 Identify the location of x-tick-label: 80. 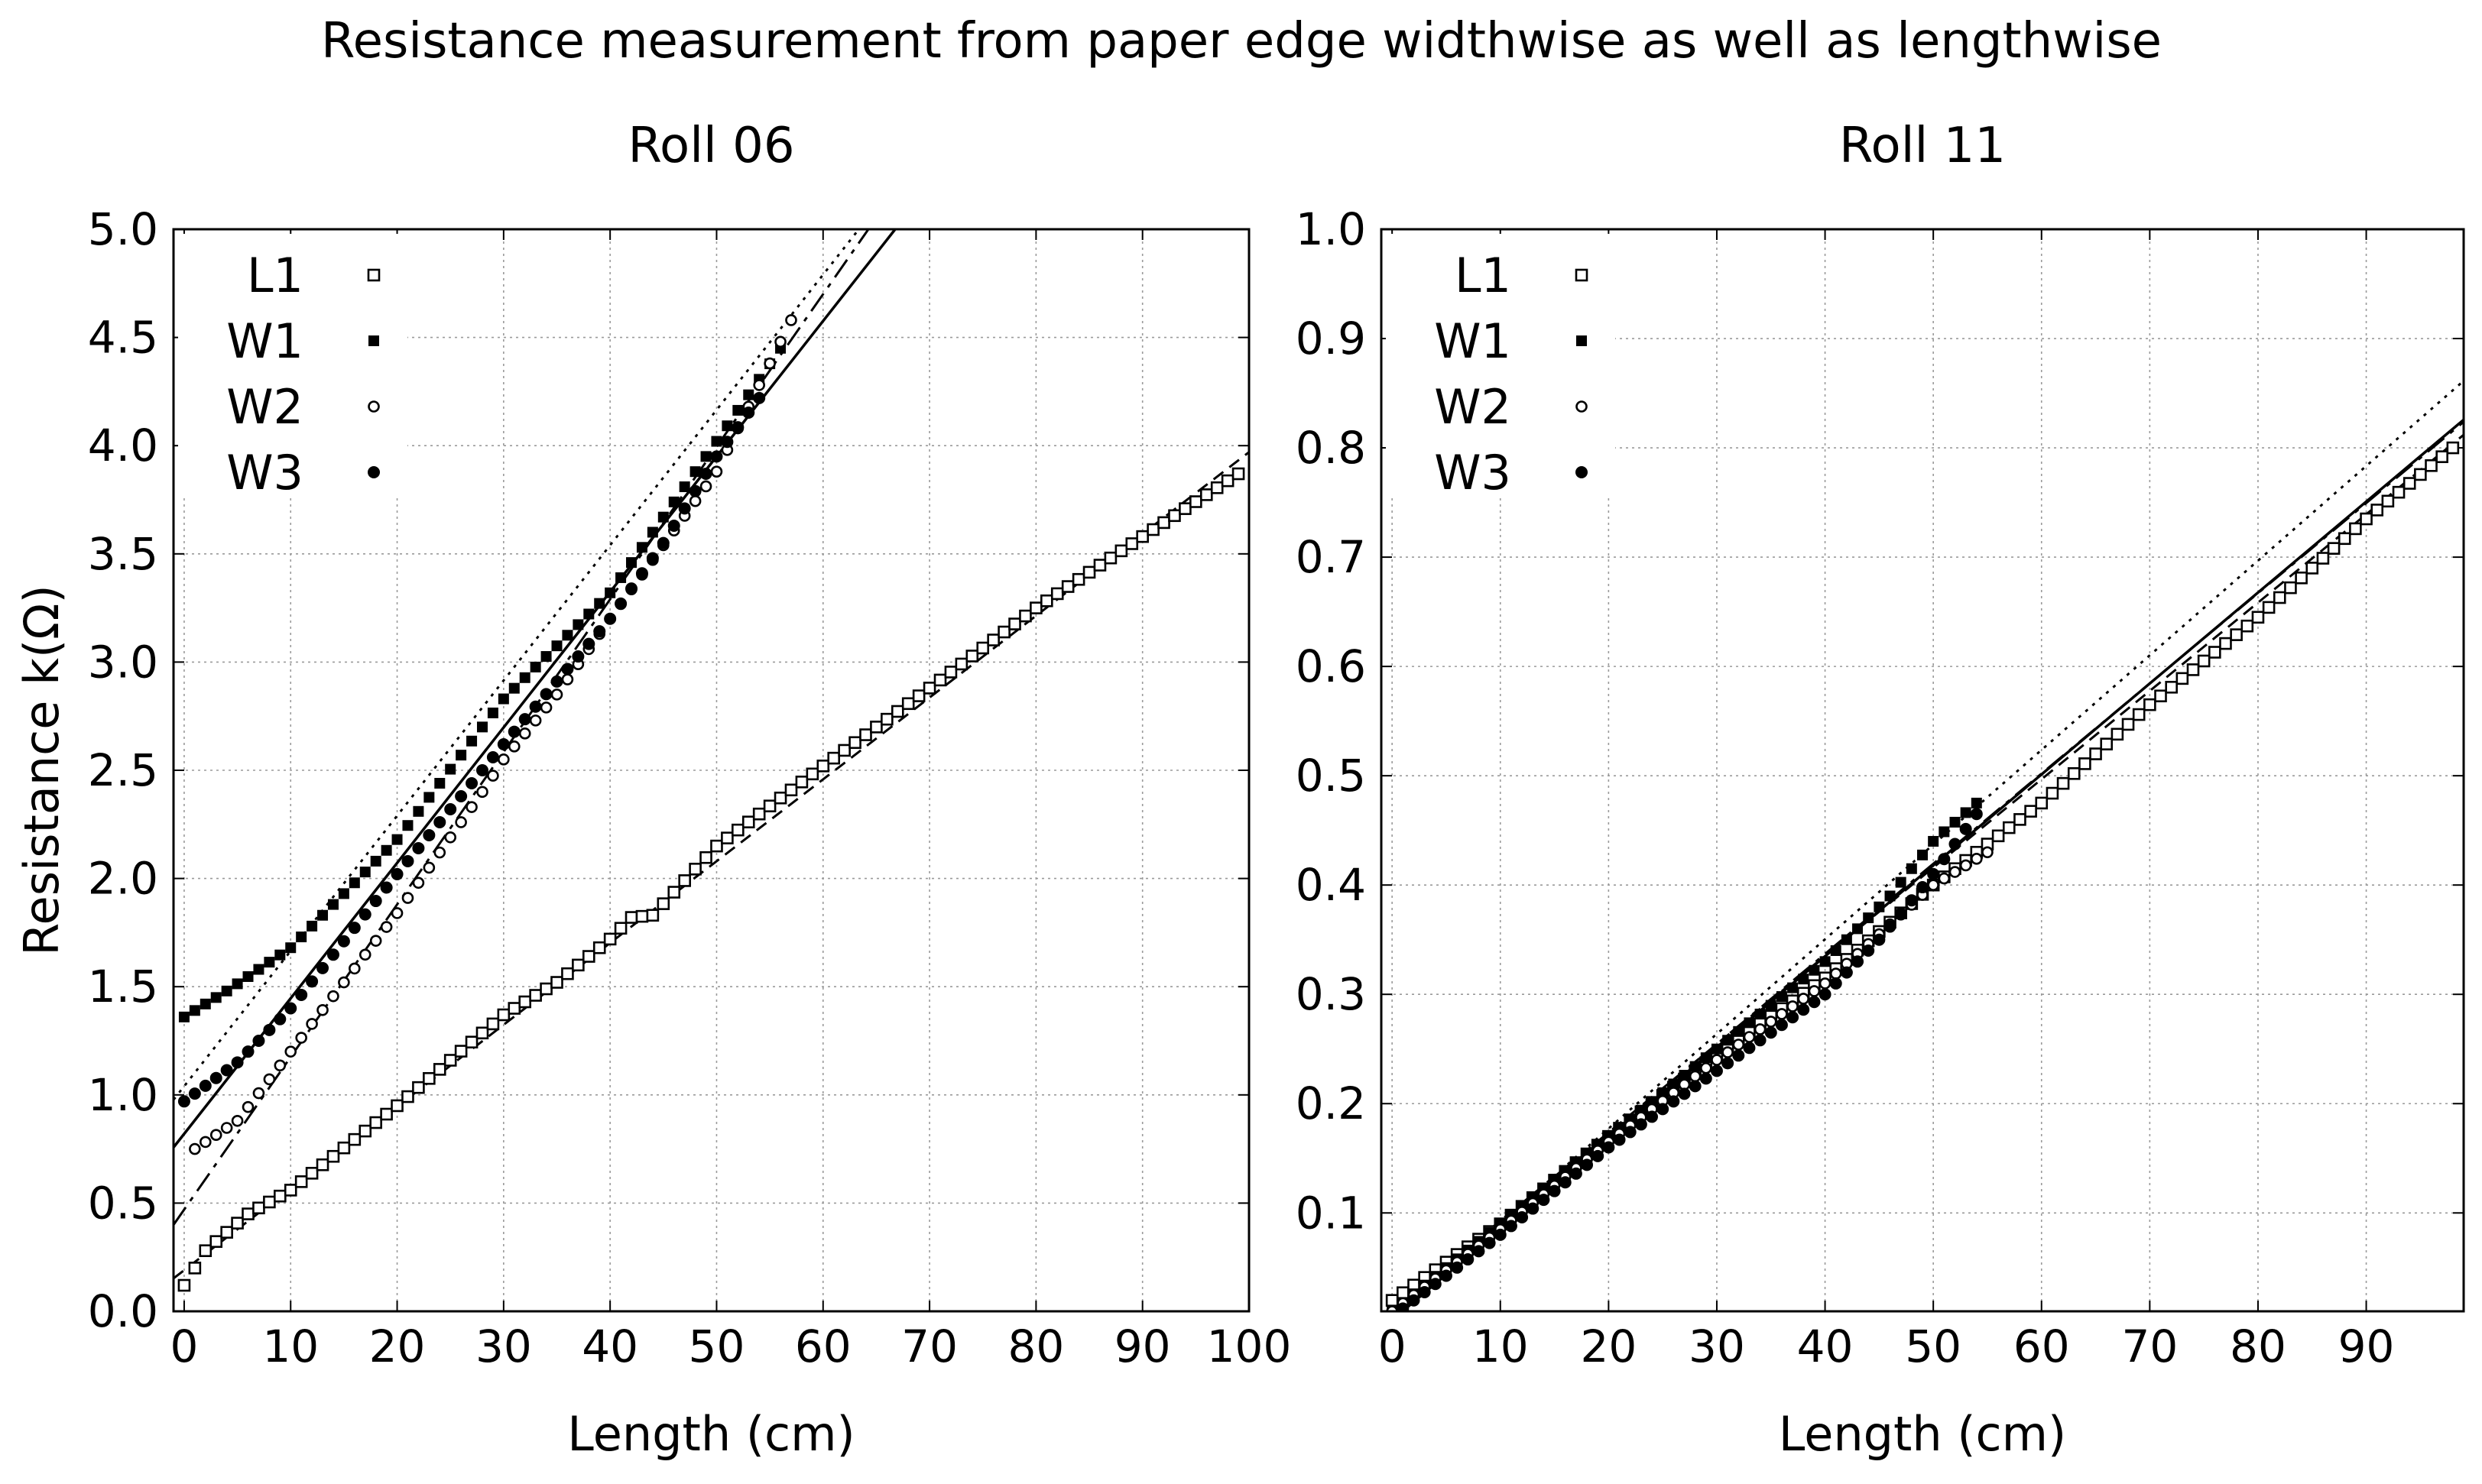
(1035, 1346).